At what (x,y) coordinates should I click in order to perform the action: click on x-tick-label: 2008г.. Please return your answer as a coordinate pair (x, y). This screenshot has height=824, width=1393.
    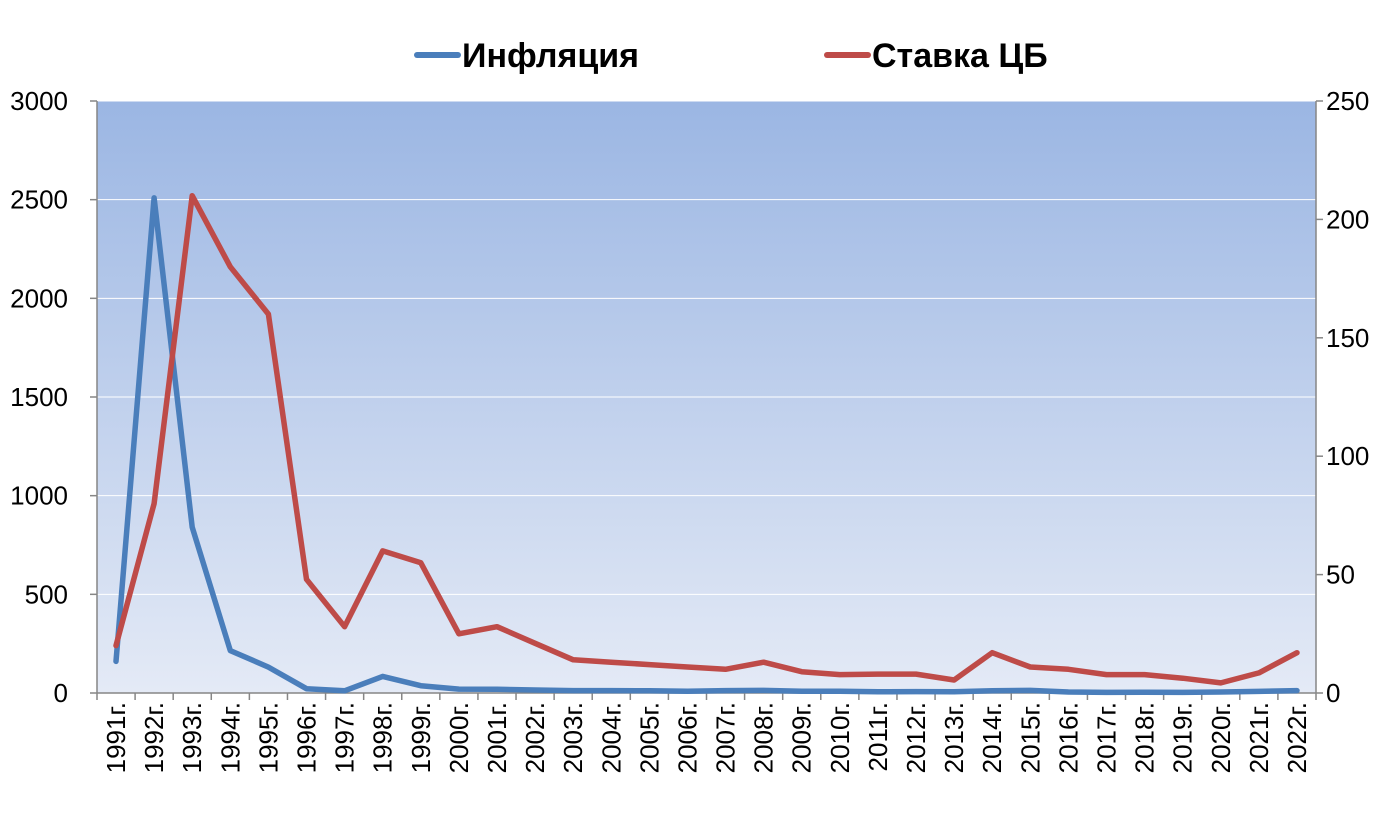
    Looking at the image, I should click on (764, 737).